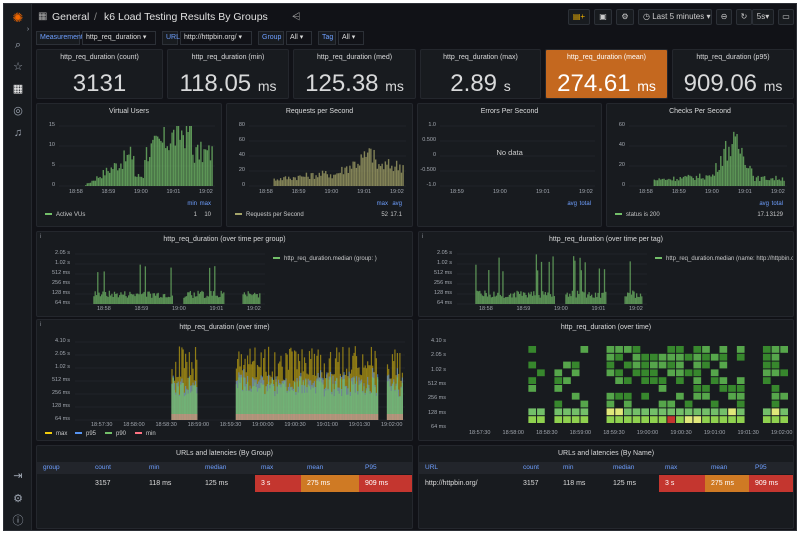  I want to click on url-variable-select: http://httpbin.org/ ▾, so click(216, 38).